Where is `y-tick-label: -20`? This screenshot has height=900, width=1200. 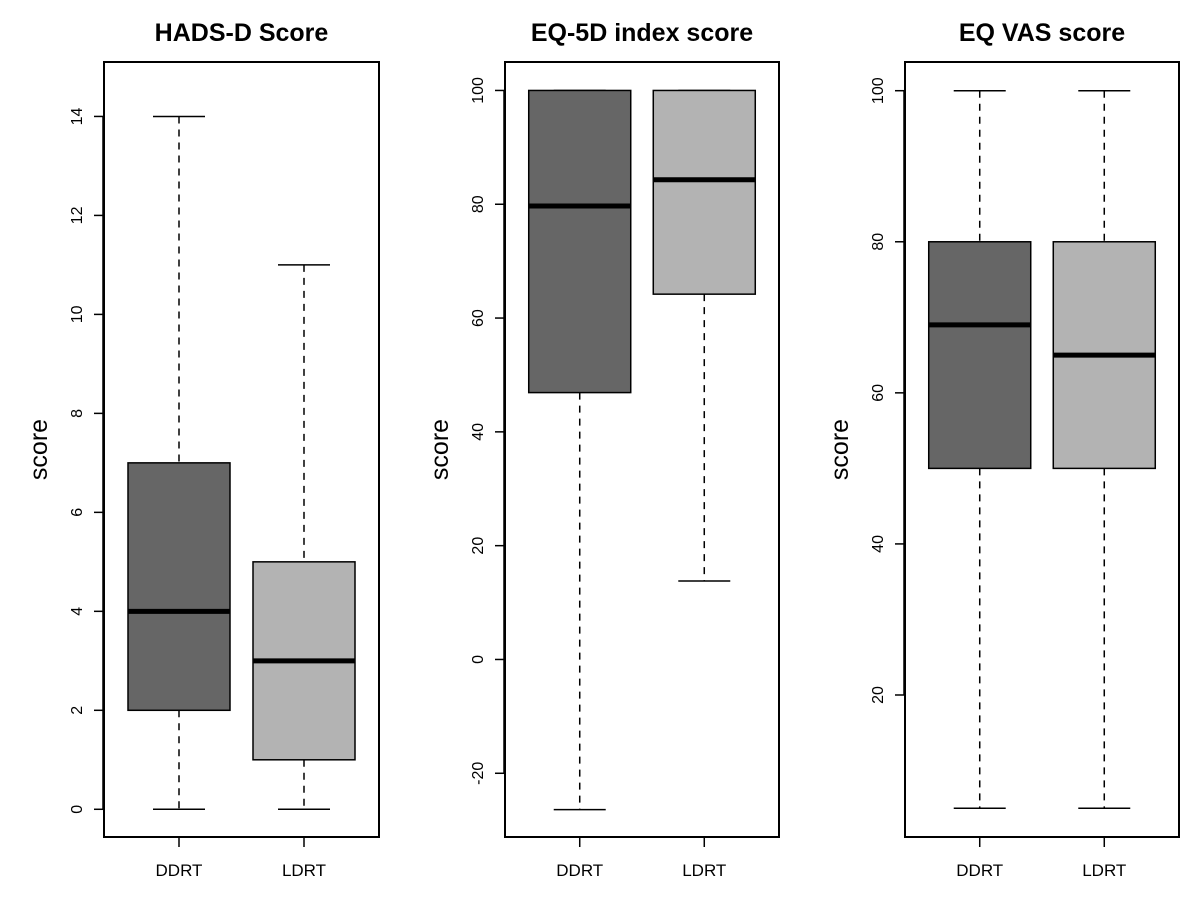 y-tick-label: -20 is located at coordinates (478, 773).